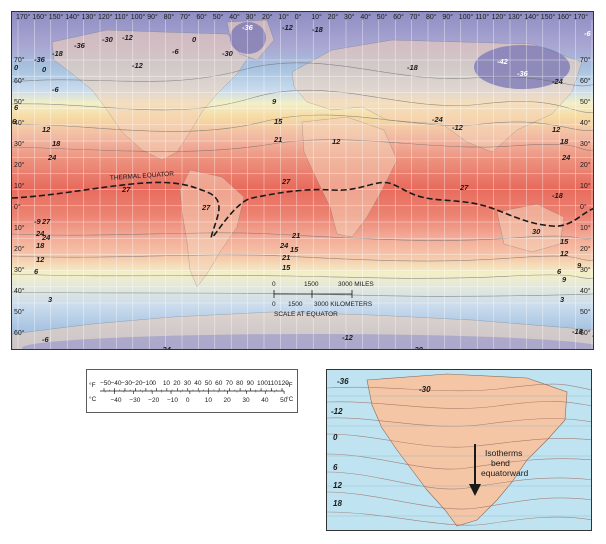 This screenshot has width=606, height=544. What do you see at coordinates (154, 383) in the screenshot?
I see `fahrenheit-tick-label: 0` at bounding box center [154, 383].